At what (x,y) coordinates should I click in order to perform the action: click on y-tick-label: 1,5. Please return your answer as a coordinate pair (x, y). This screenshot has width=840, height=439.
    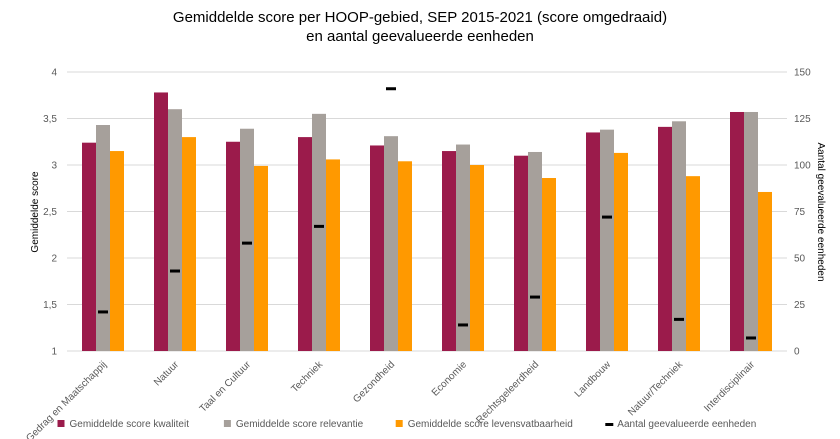
    Looking at the image, I should click on (50, 305).